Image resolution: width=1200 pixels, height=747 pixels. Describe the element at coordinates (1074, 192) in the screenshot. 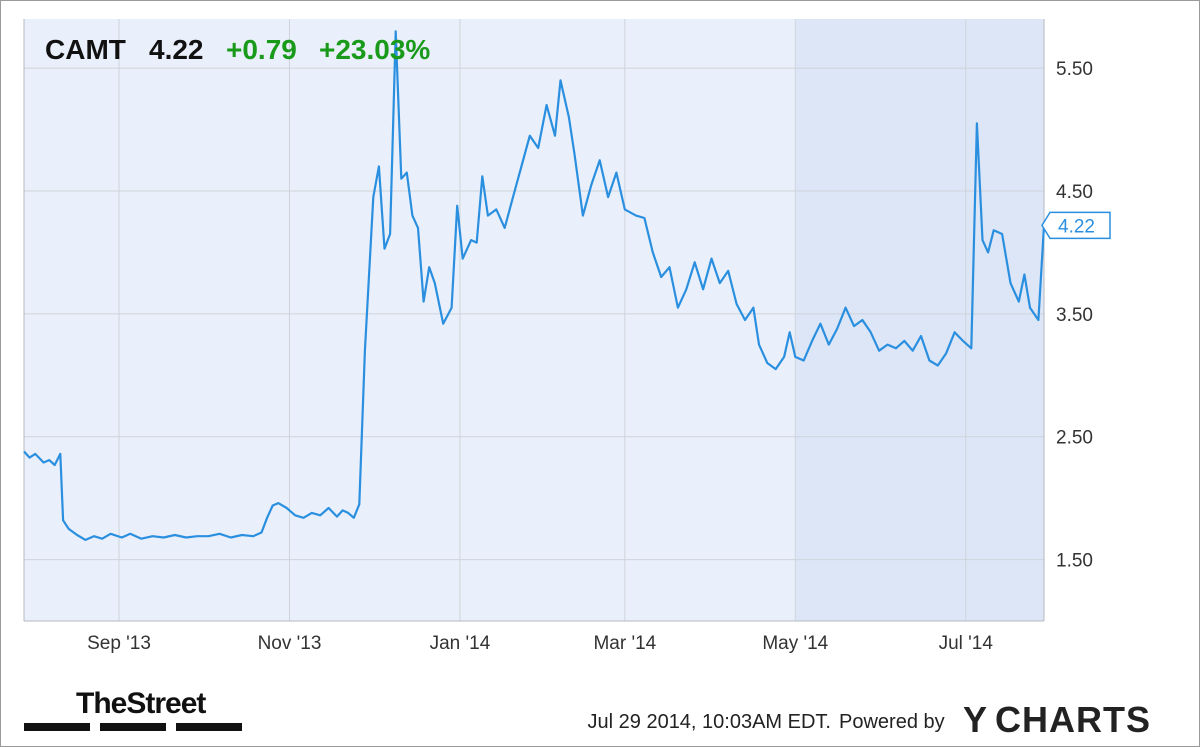

I see `y-tick-label: 4.50` at that location.